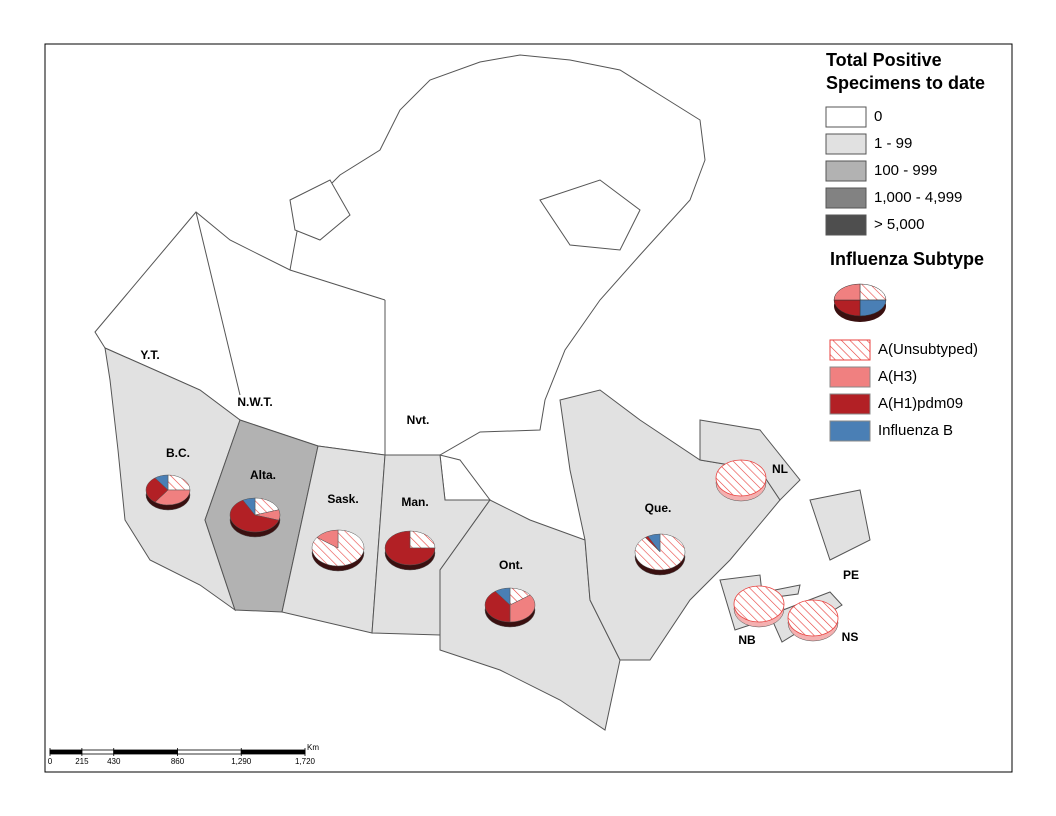 This screenshot has width=1056, height=816. I want to click on scale-unit: Km, so click(313, 747).